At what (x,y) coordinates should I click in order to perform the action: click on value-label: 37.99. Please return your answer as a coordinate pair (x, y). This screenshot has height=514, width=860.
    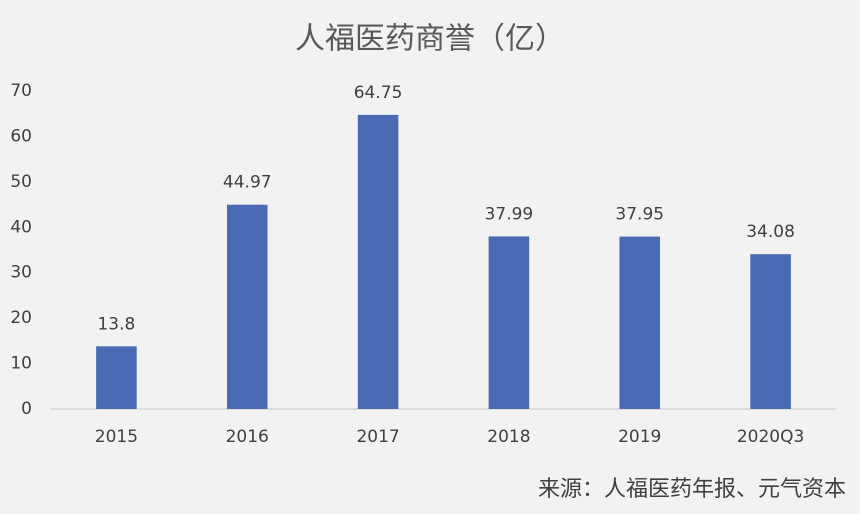
    Looking at the image, I should click on (509, 214).